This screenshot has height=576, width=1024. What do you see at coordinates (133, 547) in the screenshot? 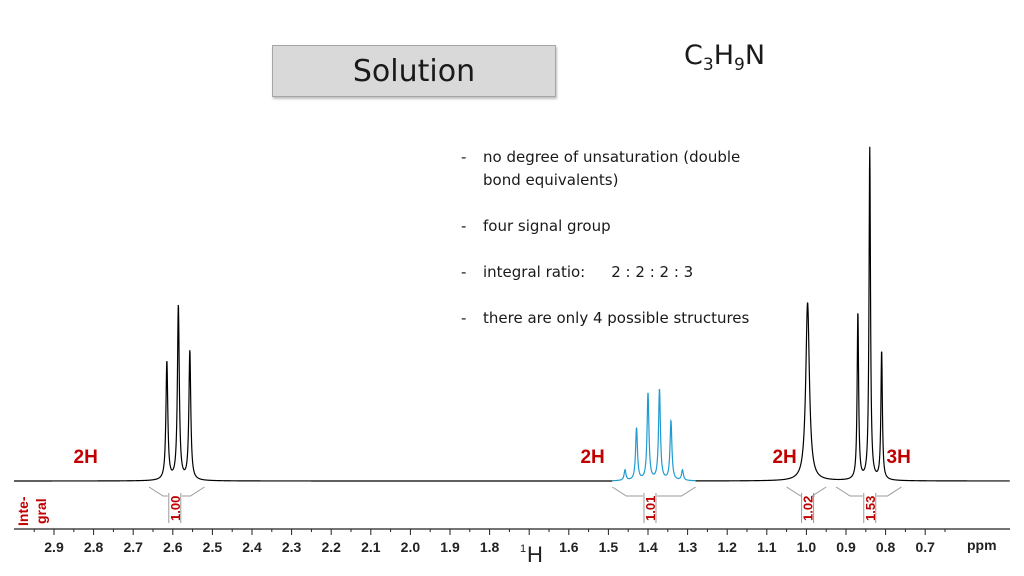
I see `tick-label-2: 2.7` at bounding box center [133, 547].